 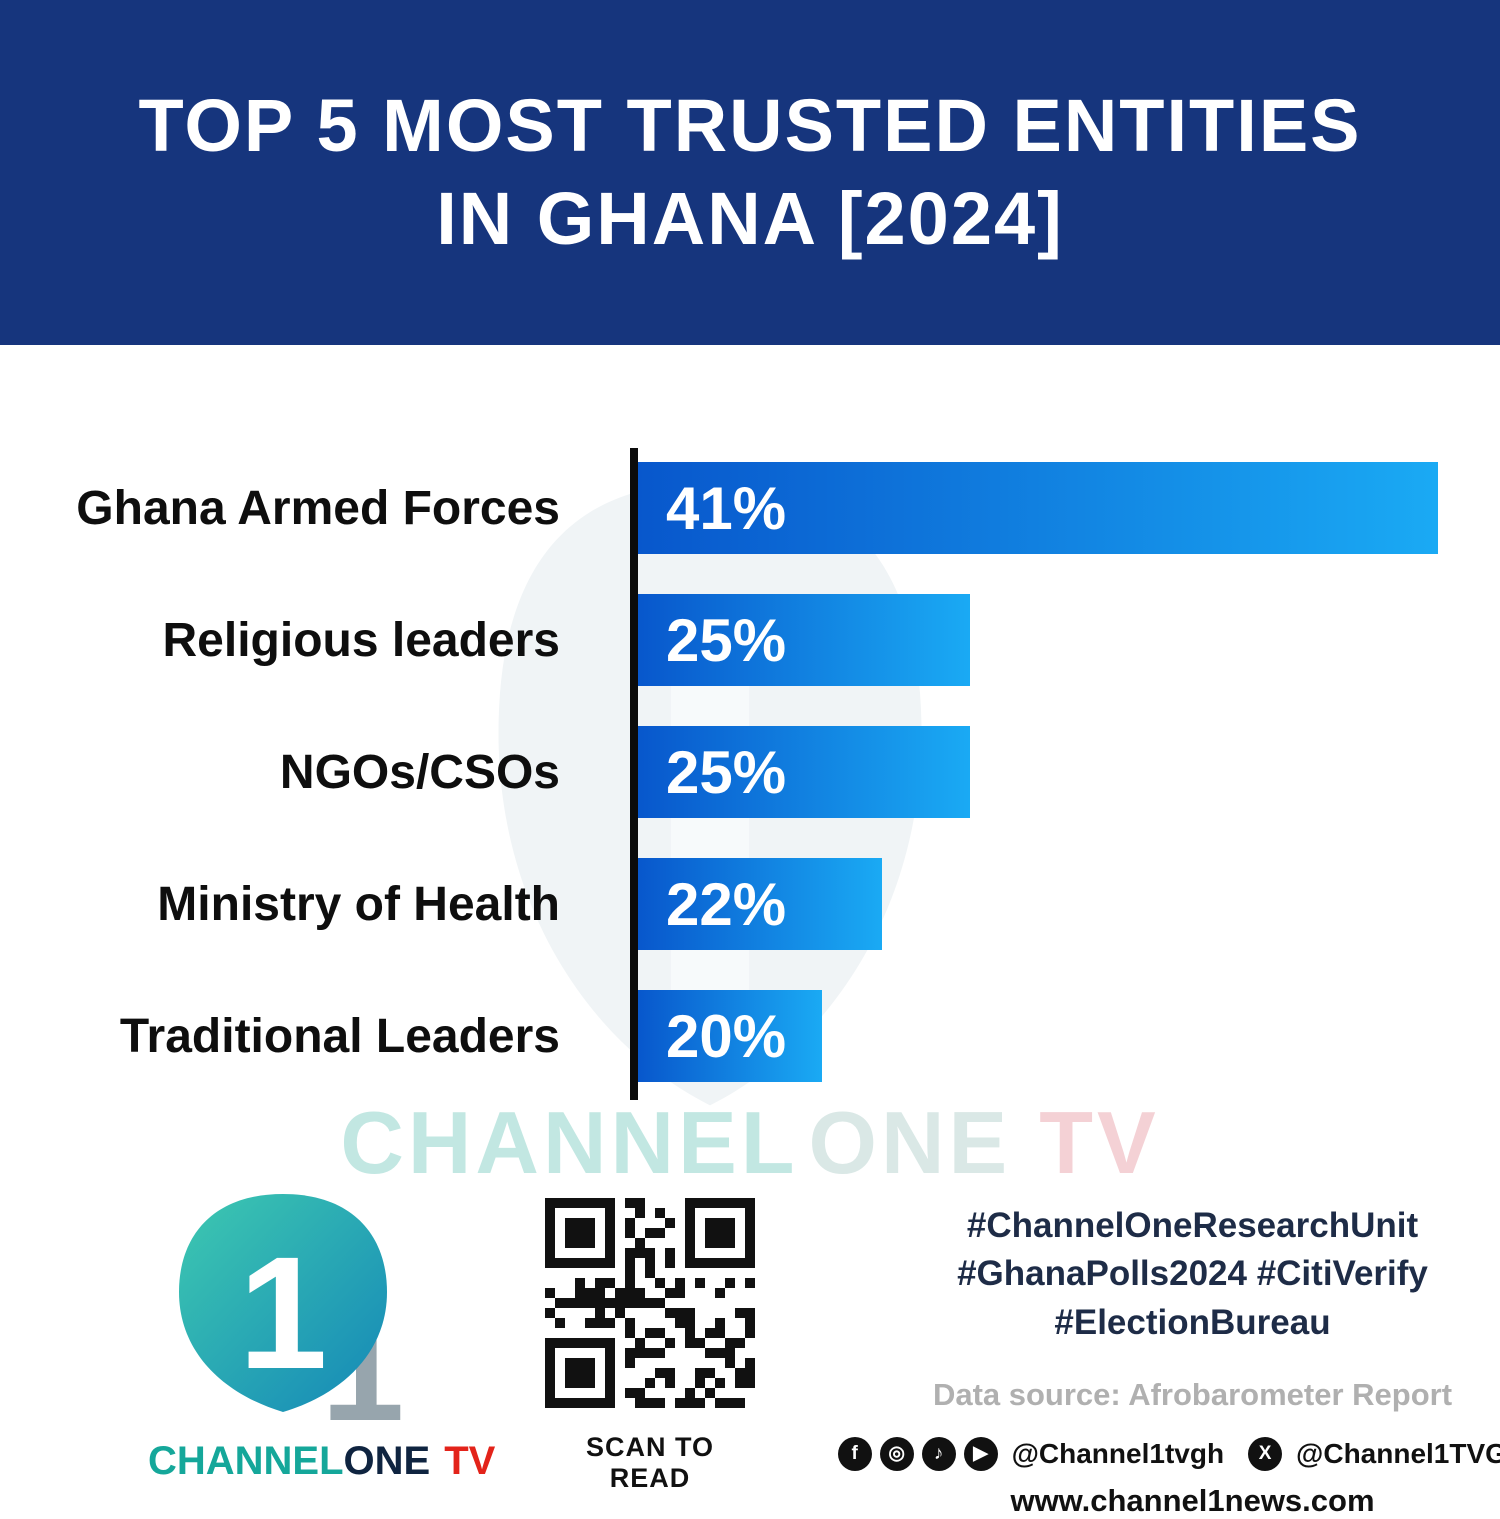 I want to click on chart-row: Ghana Armed Forces 41%, so click(x=750, y=508).